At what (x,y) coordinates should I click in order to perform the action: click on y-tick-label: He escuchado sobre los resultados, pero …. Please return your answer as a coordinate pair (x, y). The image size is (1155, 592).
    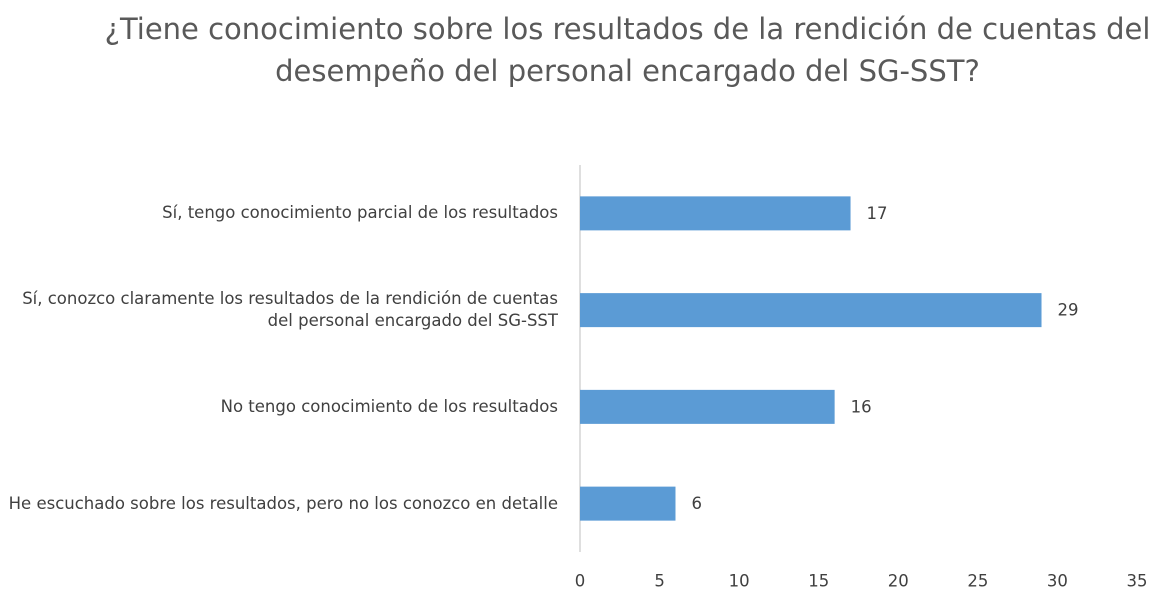
    Looking at the image, I should click on (283, 503).